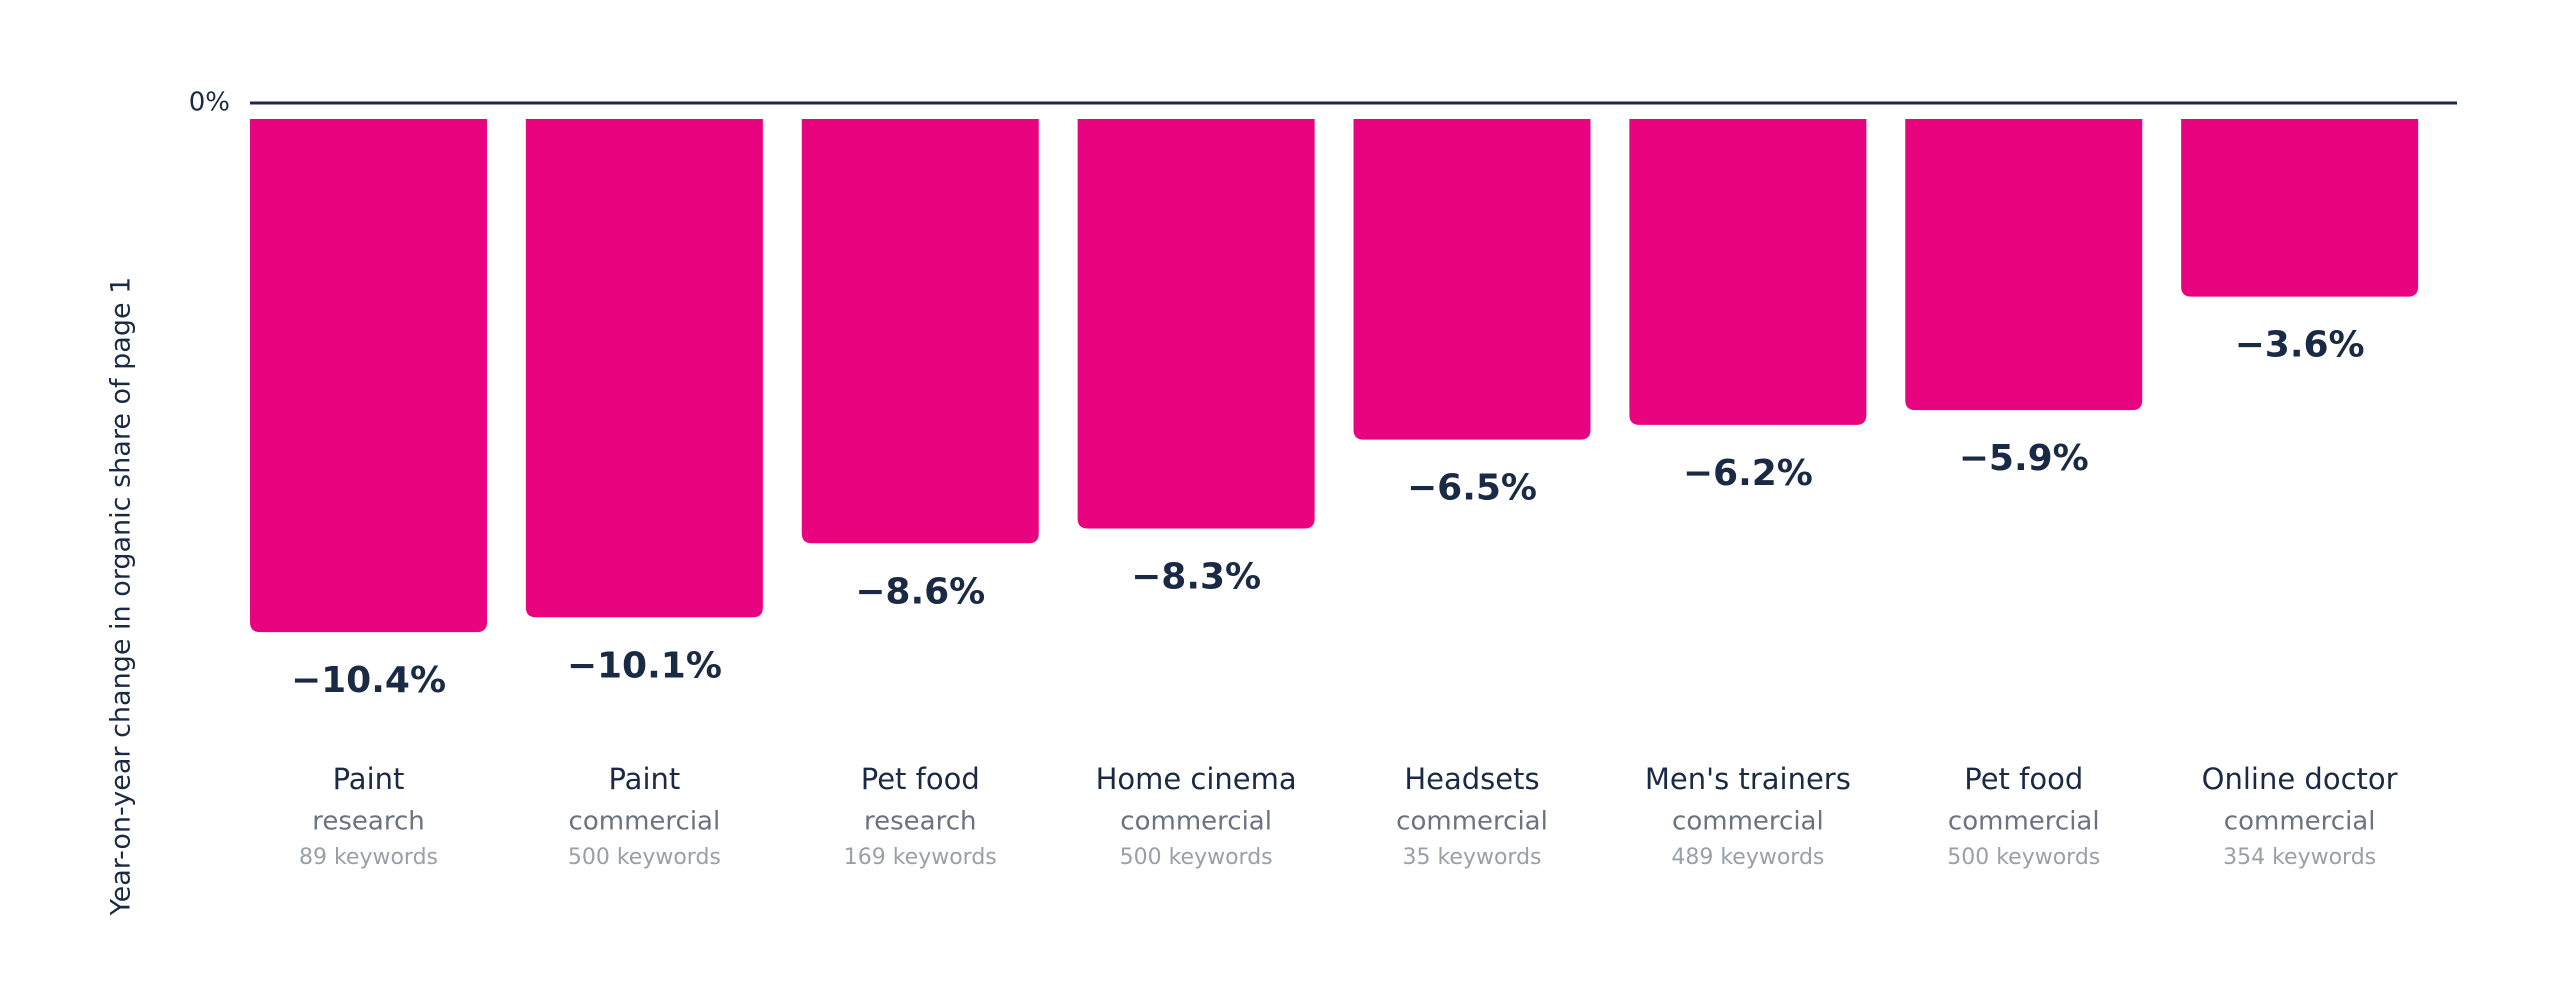 Image resolution: width=2560 pixels, height=990 pixels. Describe the element at coordinates (2300, 779) in the screenshot. I see `category-label: Online doctor` at that location.